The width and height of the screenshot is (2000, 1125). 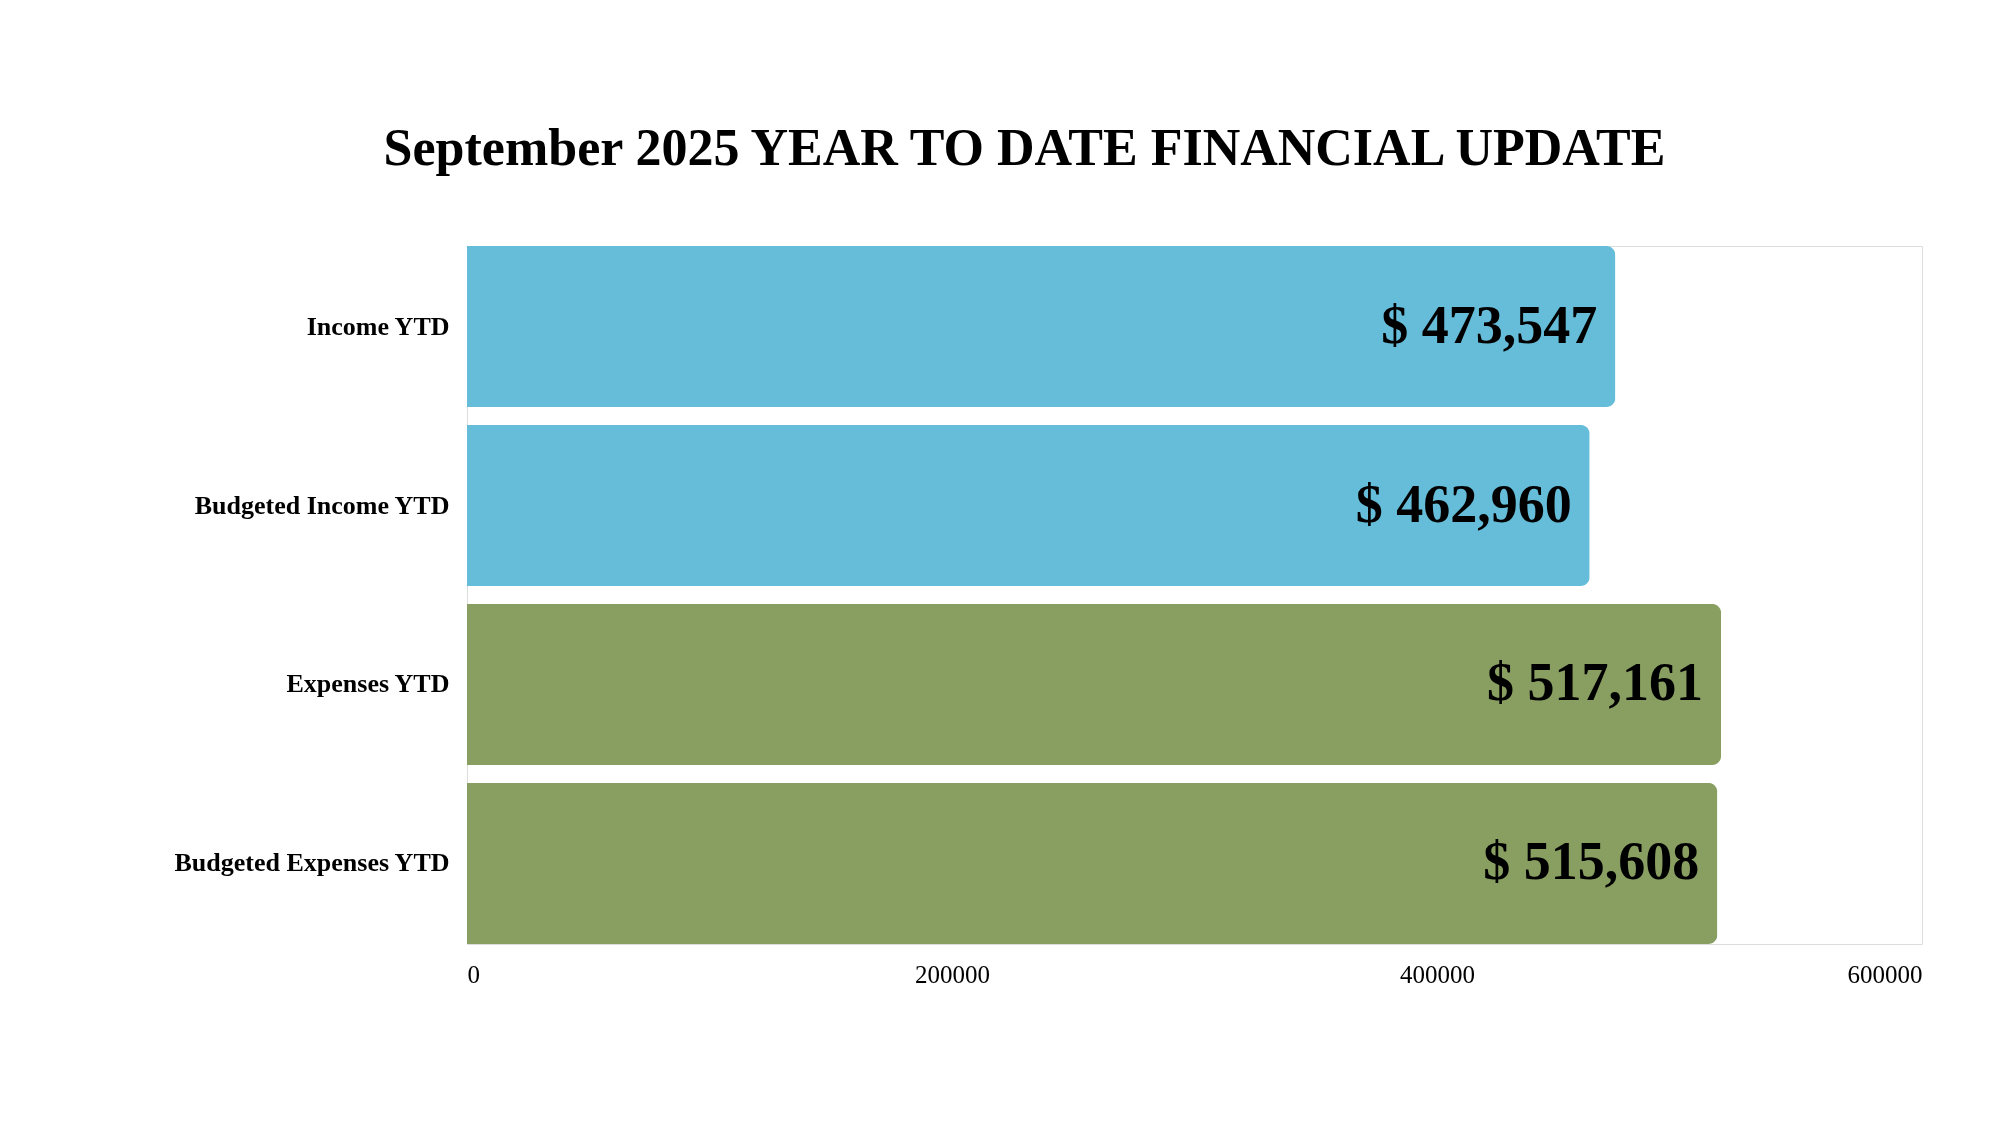 What do you see at coordinates (368, 684) in the screenshot?
I see `y-tick-label: Expenses YTD` at bounding box center [368, 684].